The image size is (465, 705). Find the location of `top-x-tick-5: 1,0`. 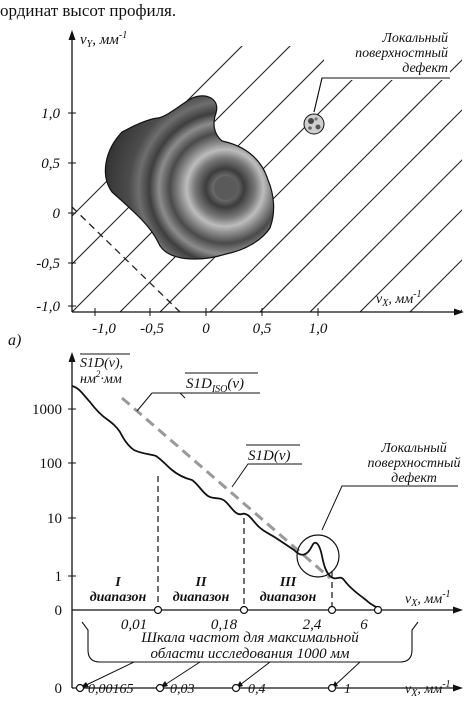

top-x-tick-5: 1,0 is located at coordinates (318, 329).